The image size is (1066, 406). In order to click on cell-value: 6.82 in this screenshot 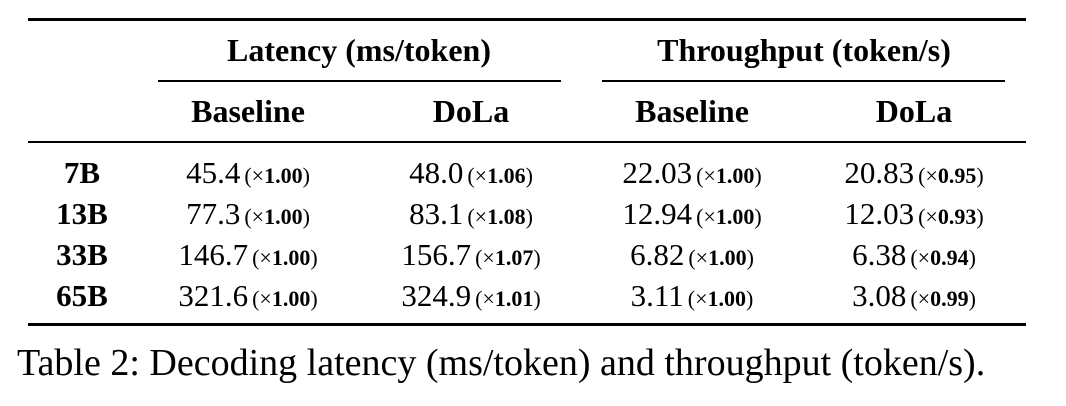, I will do `click(657, 254)`.